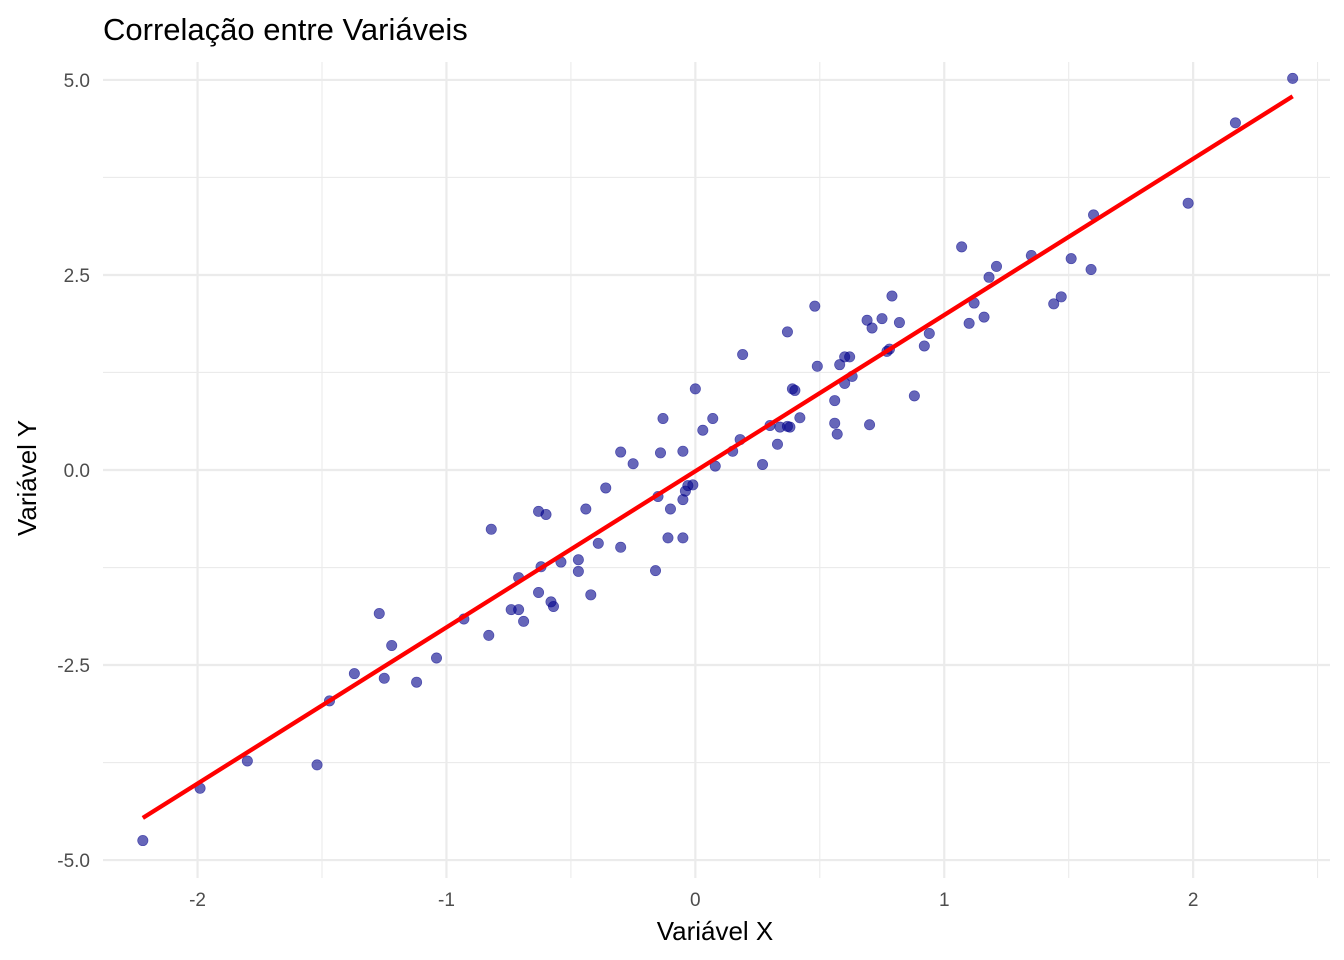 Image resolution: width=1344 pixels, height=960 pixels. Describe the element at coordinates (77, 276) in the screenshot. I see `y-tick-label: 2.5` at that location.